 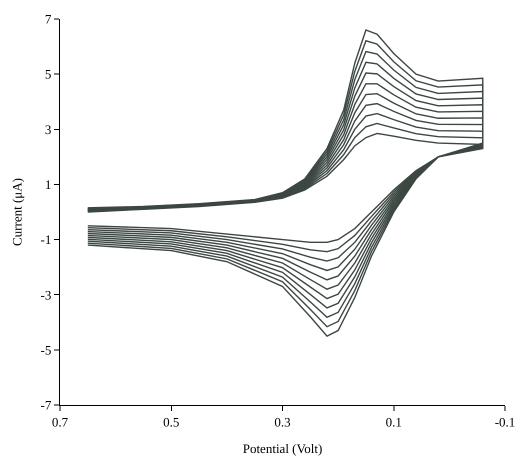 I want to click on x-tick-label: 0.3, so click(x=282, y=422).